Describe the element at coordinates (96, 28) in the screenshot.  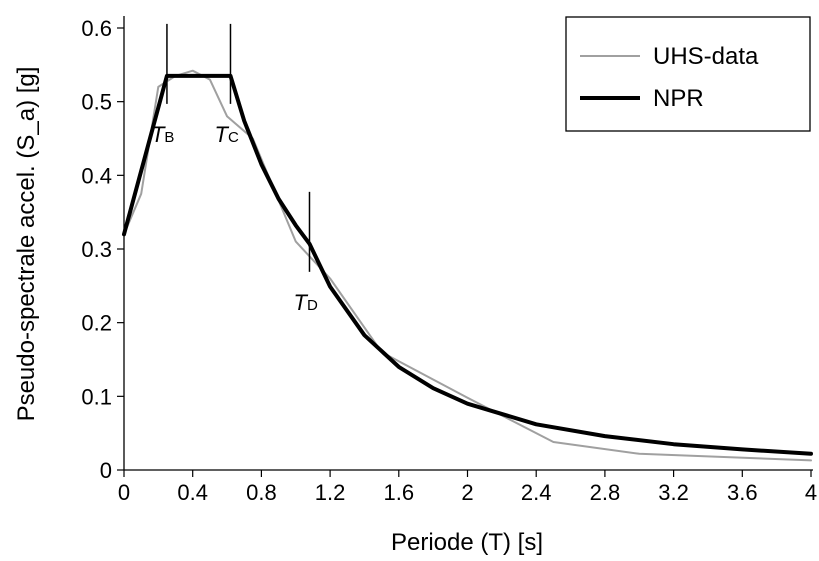
I see `y-tick-label: 0.6` at that location.